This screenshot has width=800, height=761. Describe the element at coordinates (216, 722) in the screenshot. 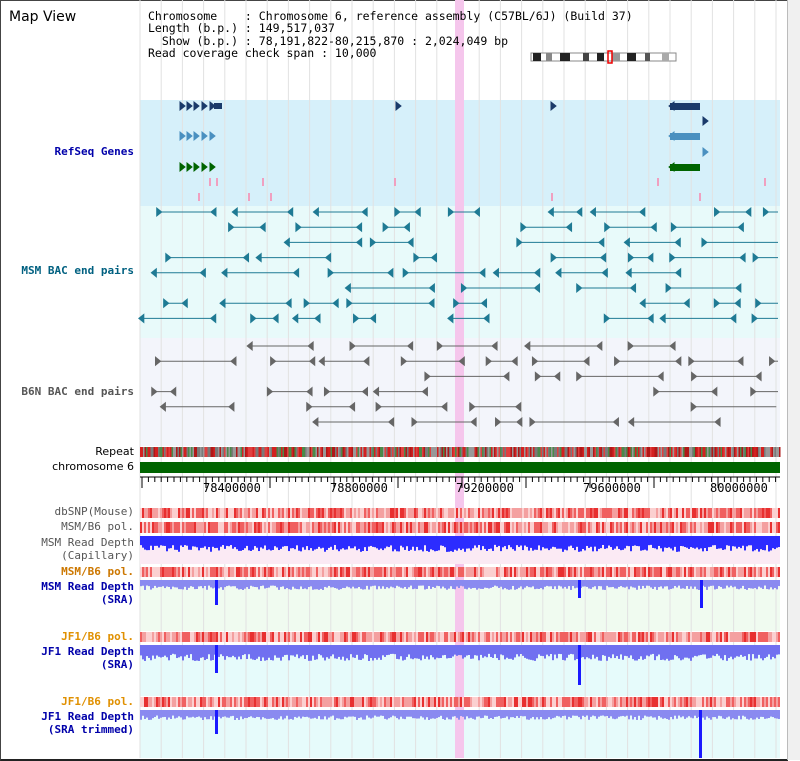

I see `depth-spike` at that location.